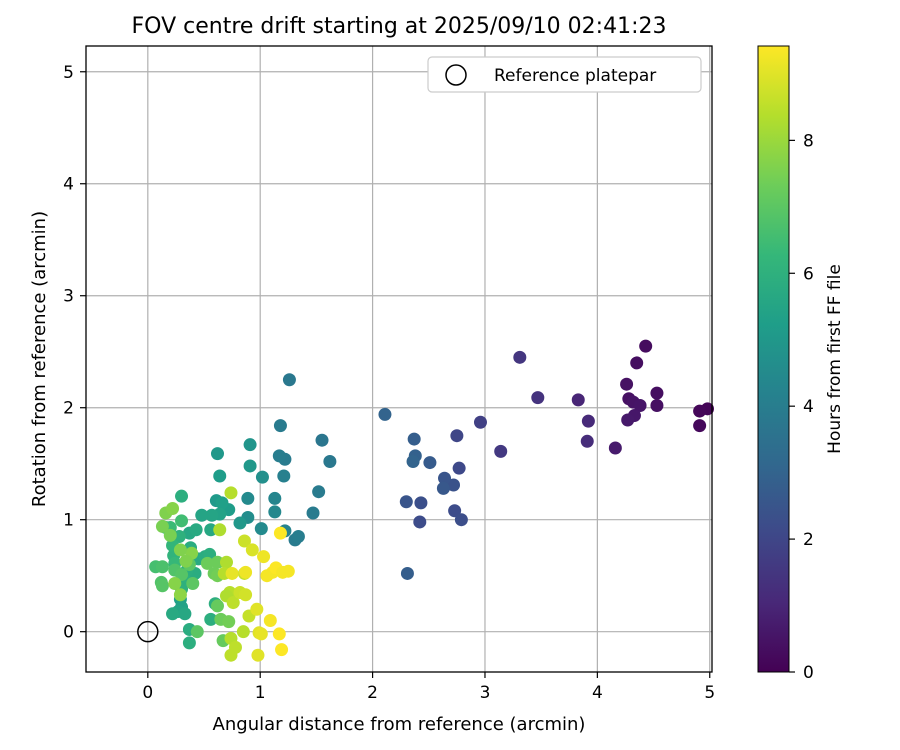 This screenshot has height=750, width=900. Describe the element at coordinates (399, 724) in the screenshot. I see `x-axis-label: Angular distance from reference (arcmin)` at that location.